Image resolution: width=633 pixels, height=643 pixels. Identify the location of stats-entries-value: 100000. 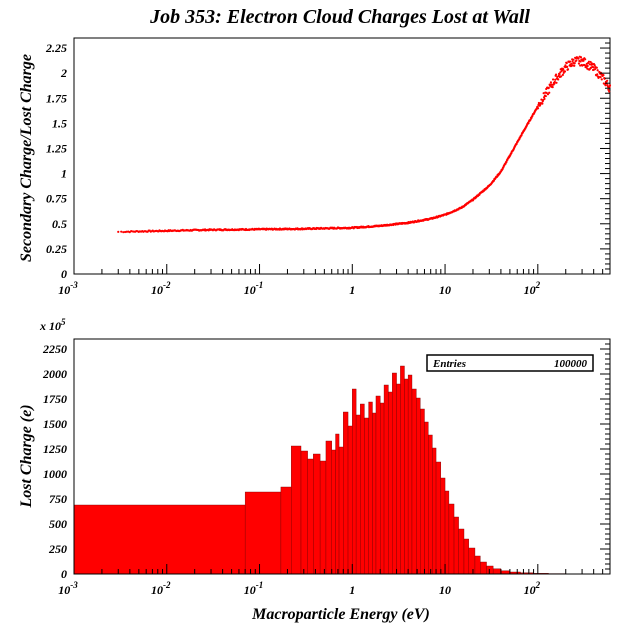
(571, 364).